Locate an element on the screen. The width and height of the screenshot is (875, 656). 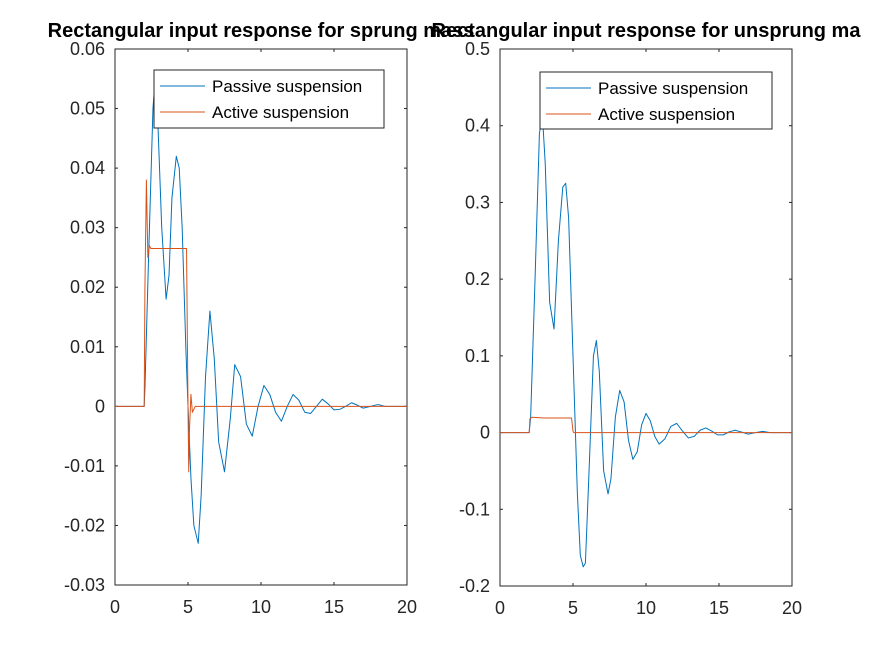
y-tick-label: 0.5 is located at coordinates (477, 49).